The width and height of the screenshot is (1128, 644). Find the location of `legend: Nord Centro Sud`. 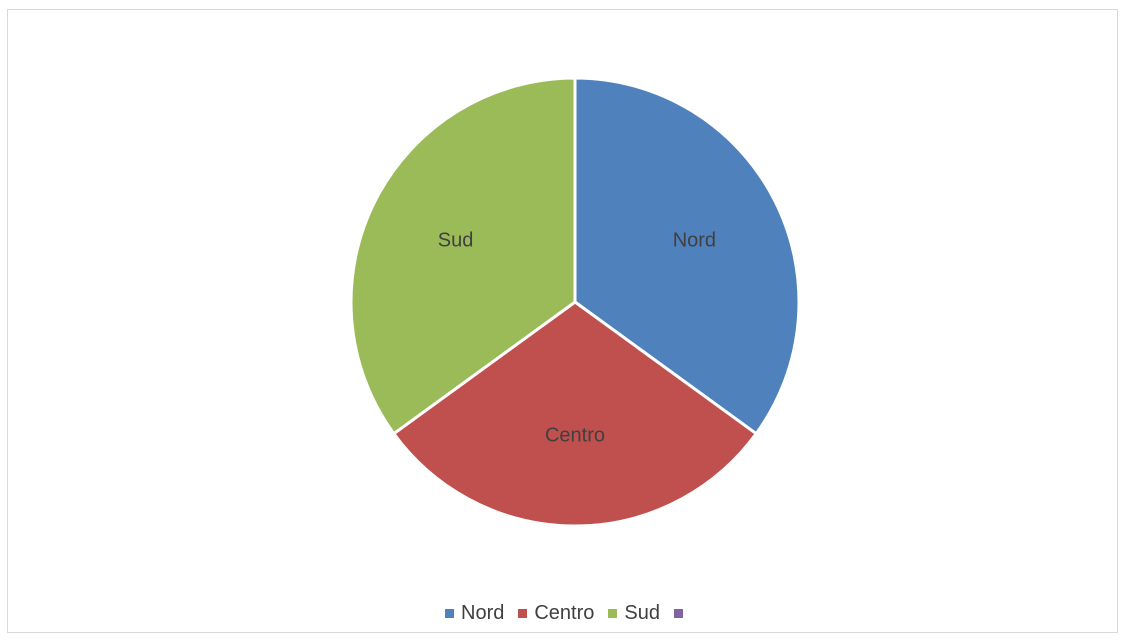

legend: Nord Centro Sud is located at coordinates (564, 613).